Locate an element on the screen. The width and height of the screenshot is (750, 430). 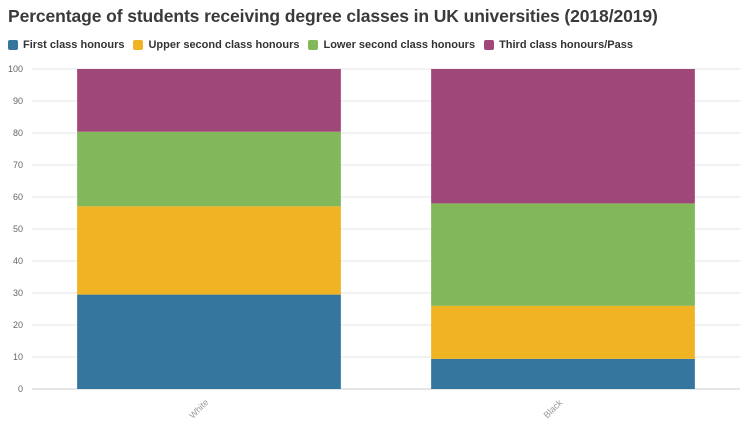
legend-label: Lower second class honours is located at coordinates (399, 45).